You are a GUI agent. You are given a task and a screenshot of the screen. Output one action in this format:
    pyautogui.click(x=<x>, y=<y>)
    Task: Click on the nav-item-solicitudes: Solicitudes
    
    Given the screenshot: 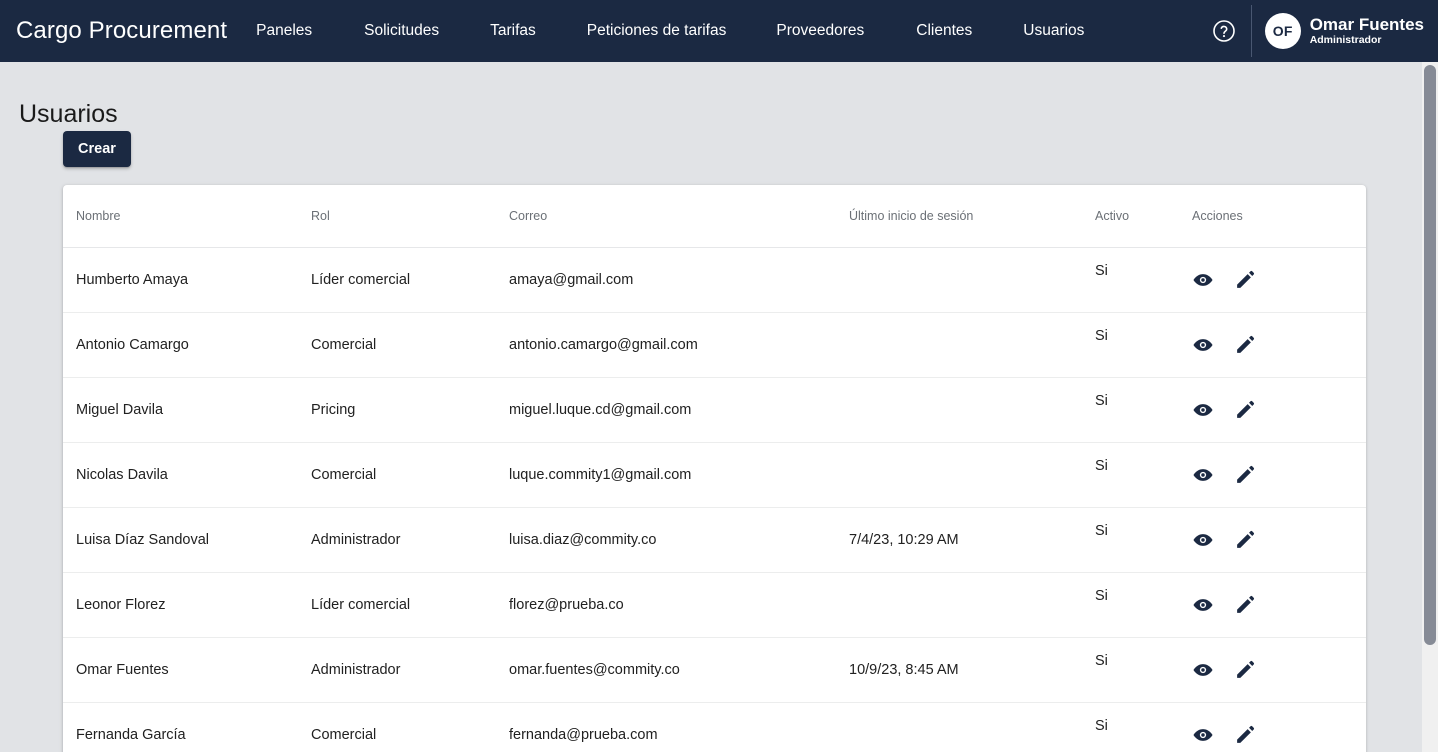 What is the action you would take?
    pyautogui.click(x=402, y=30)
    